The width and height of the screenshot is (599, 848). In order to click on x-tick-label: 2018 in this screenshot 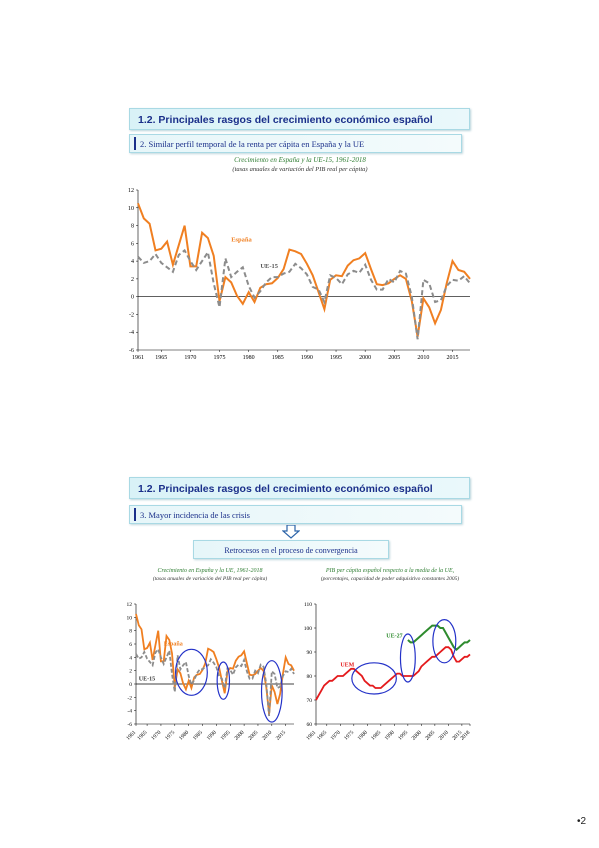, I will do `click(465, 735)`.